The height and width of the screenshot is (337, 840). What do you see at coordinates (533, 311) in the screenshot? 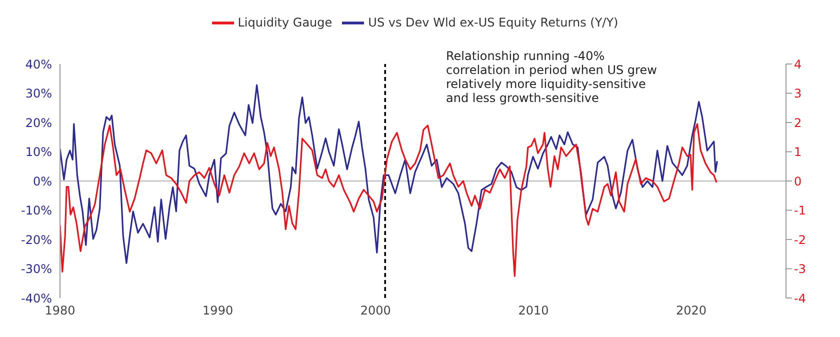
I see `x-tick-label: 2010` at bounding box center [533, 311].